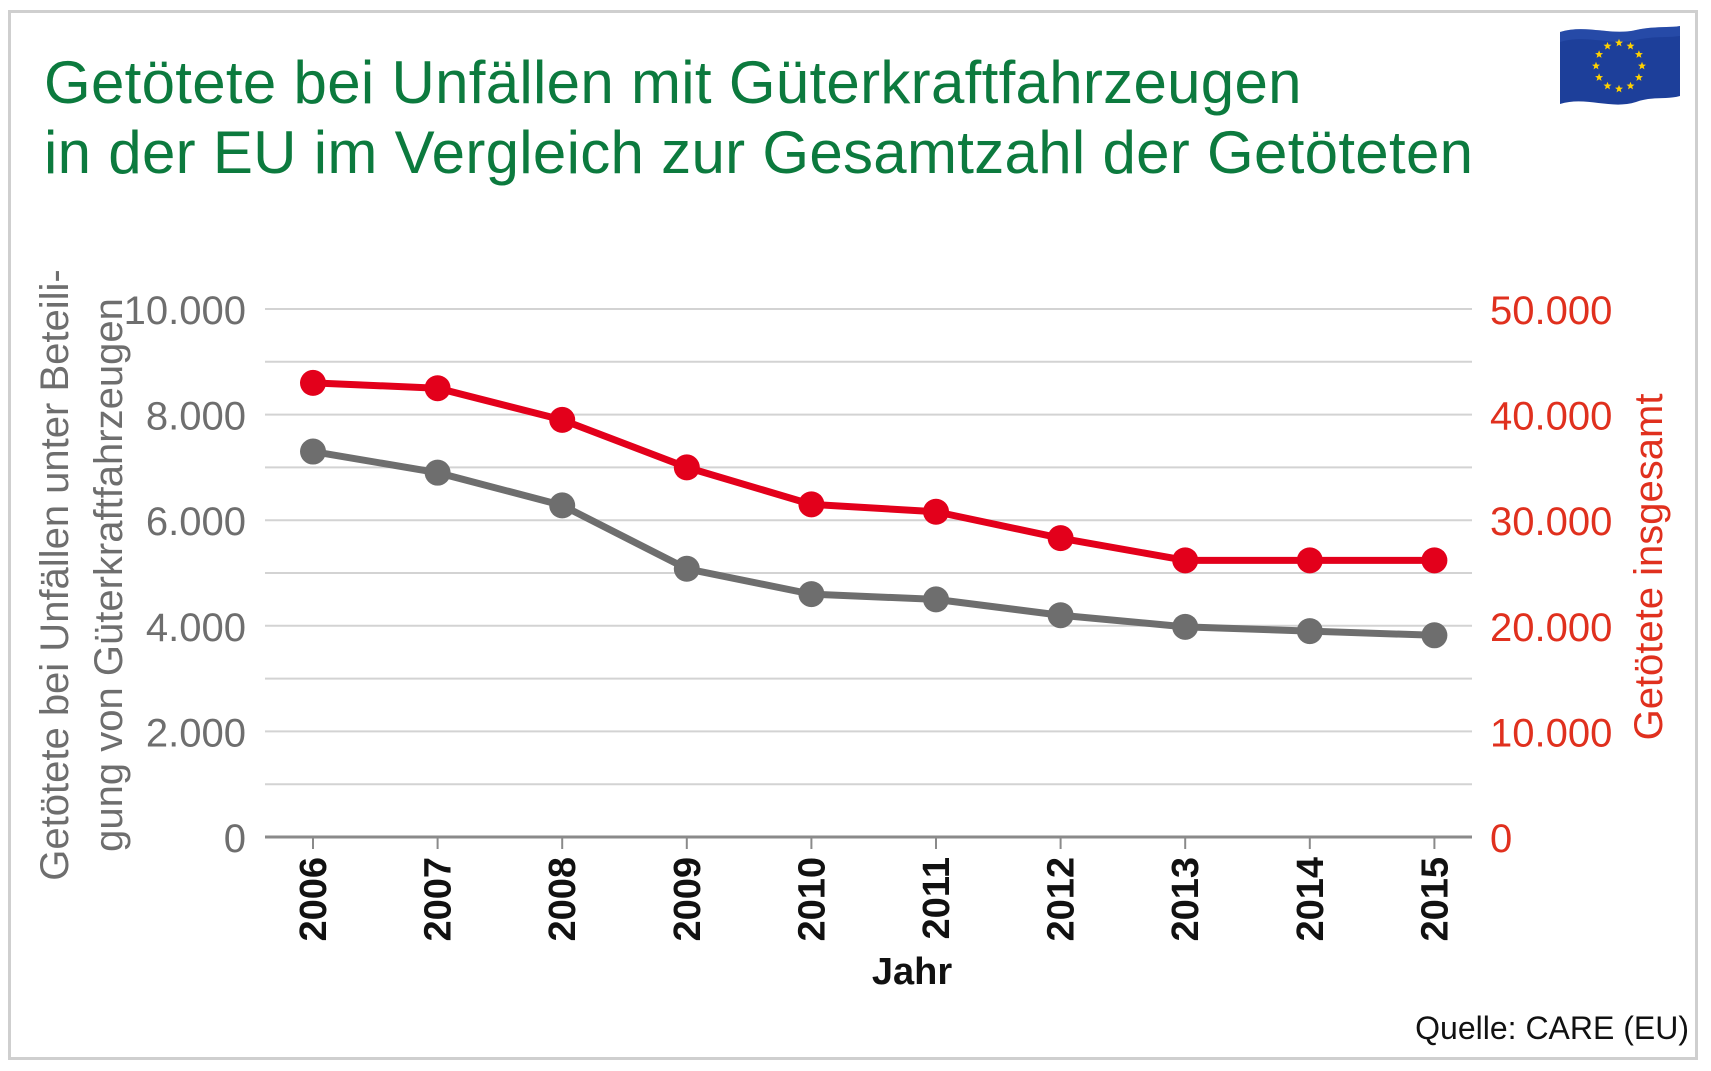 Image resolution: width=1711 pixels, height=1071 pixels. What do you see at coordinates (1186, 899) in the screenshot?
I see `x-axis-tick-label: 2013` at bounding box center [1186, 899].